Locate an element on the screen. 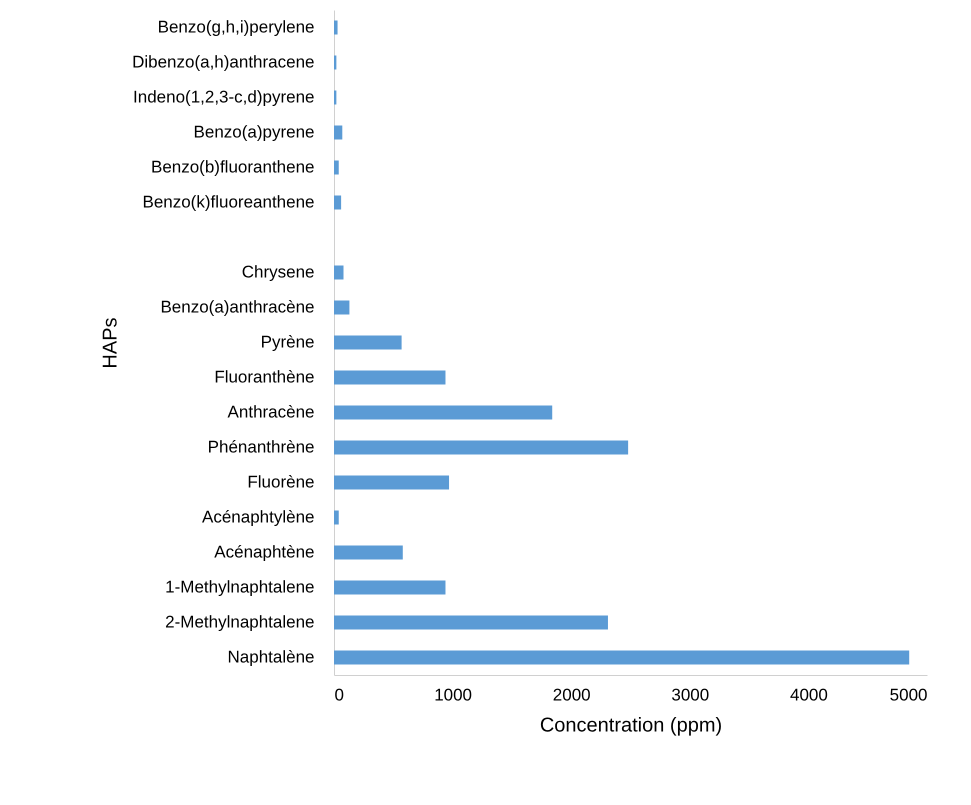  y-tick-label: Acénaphtène is located at coordinates (264, 552).